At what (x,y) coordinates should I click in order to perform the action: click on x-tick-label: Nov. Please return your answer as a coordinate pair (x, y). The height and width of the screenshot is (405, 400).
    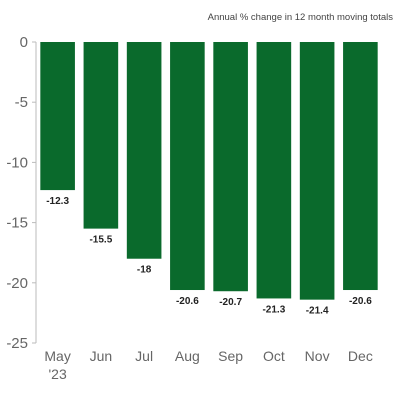
    Looking at the image, I should click on (317, 356).